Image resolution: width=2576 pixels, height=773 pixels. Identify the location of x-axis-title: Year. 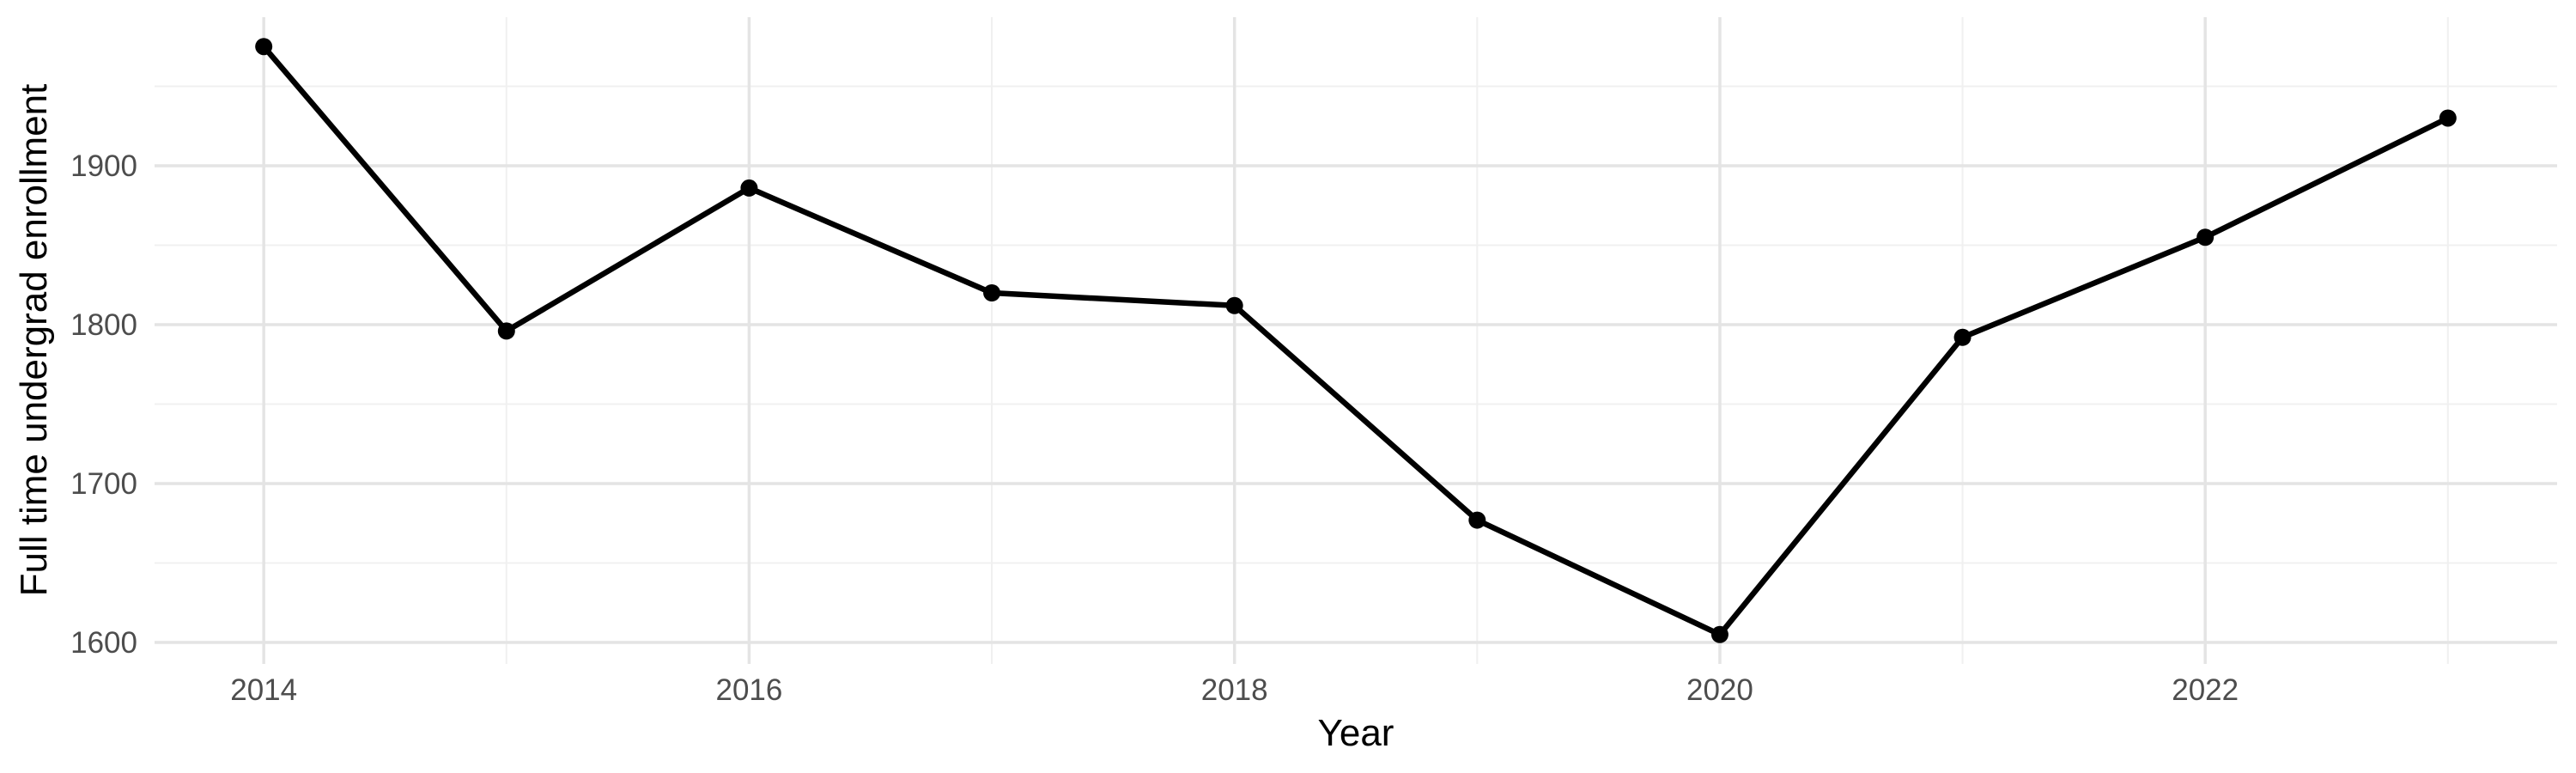
(1356, 733).